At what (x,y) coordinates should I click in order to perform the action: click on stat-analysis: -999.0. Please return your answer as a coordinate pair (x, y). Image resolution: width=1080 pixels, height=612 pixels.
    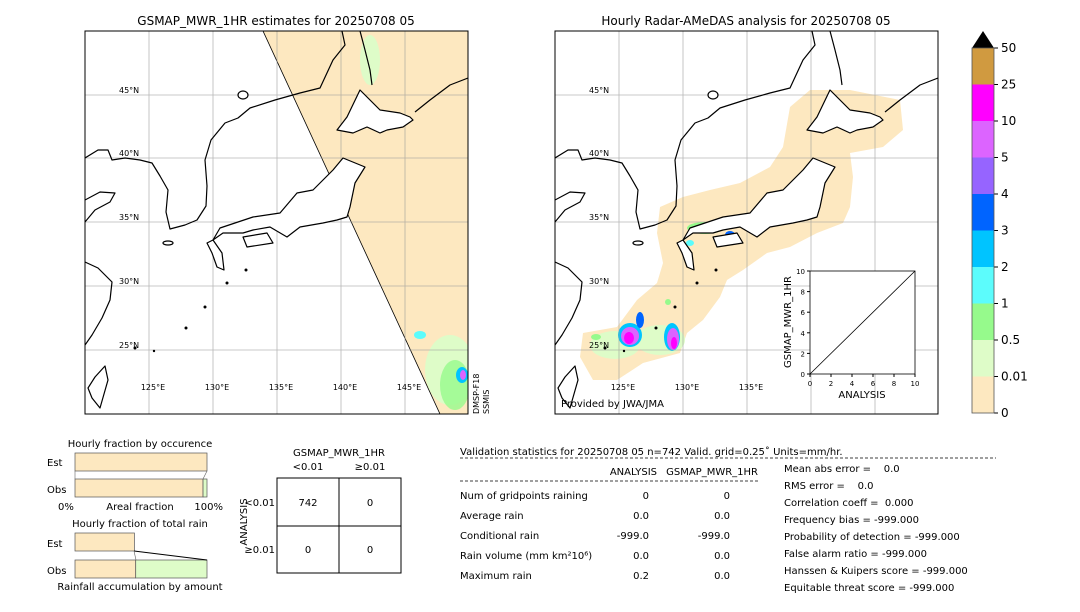
    Looking at the image, I should click on (633, 536).